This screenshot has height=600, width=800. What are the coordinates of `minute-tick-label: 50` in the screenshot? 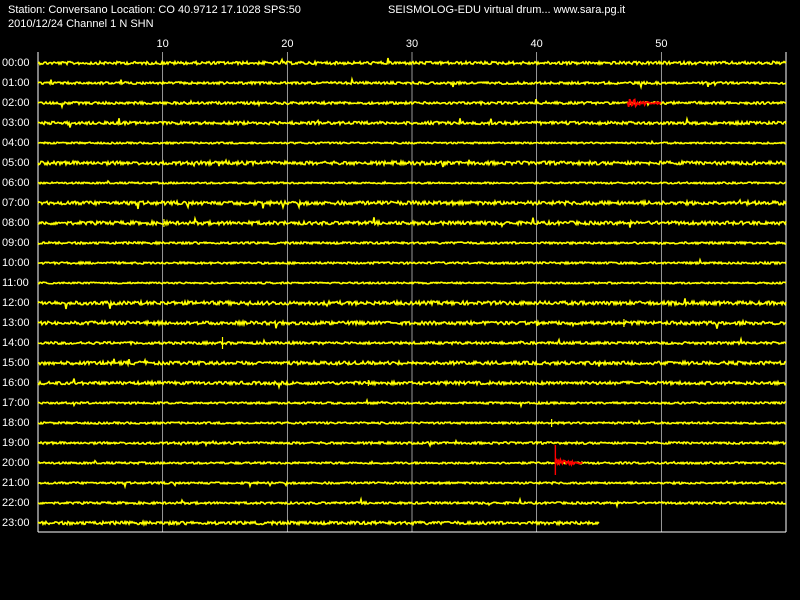 It's located at (661, 44).